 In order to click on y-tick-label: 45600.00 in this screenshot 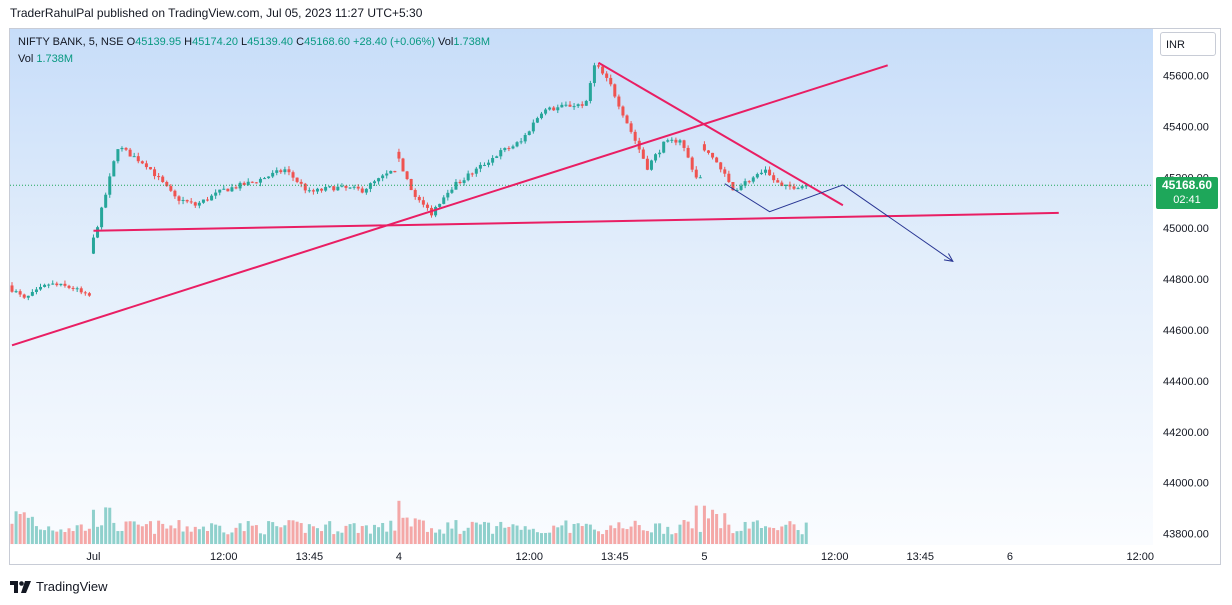, I will do `click(1186, 77)`.